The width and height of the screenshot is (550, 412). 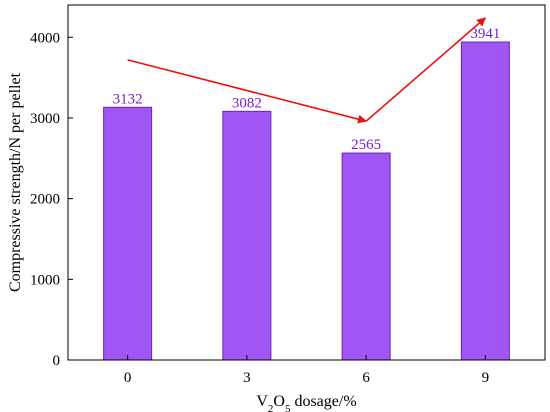 I want to click on x-tick-label: 6, so click(x=366, y=378).